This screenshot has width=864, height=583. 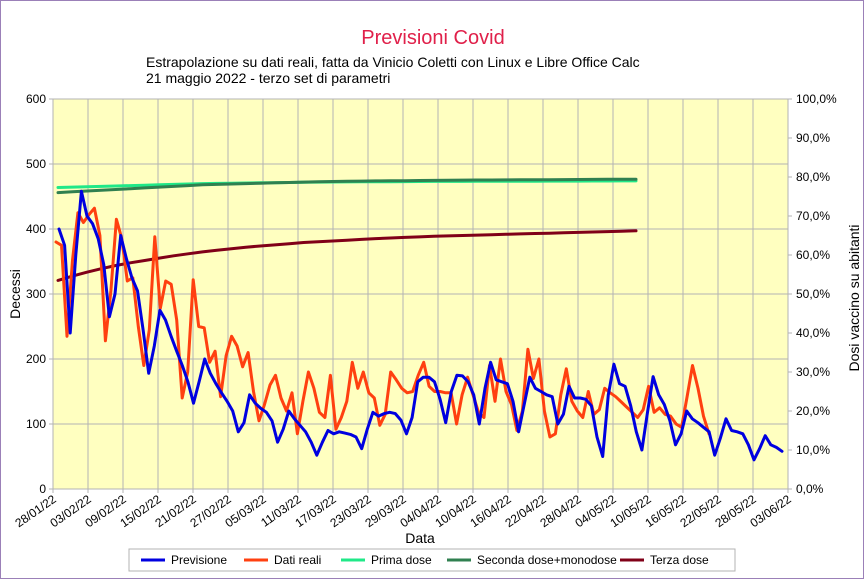 I want to click on y-tick-label: 400, so click(x=36, y=229).